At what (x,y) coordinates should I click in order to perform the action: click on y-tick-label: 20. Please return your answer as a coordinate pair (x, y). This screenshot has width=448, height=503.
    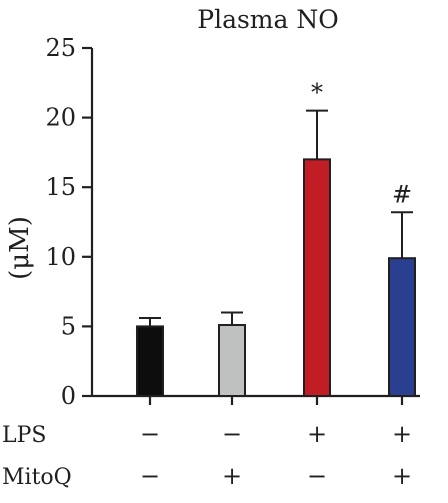
    Looking at the image, I should click on (60, 118).